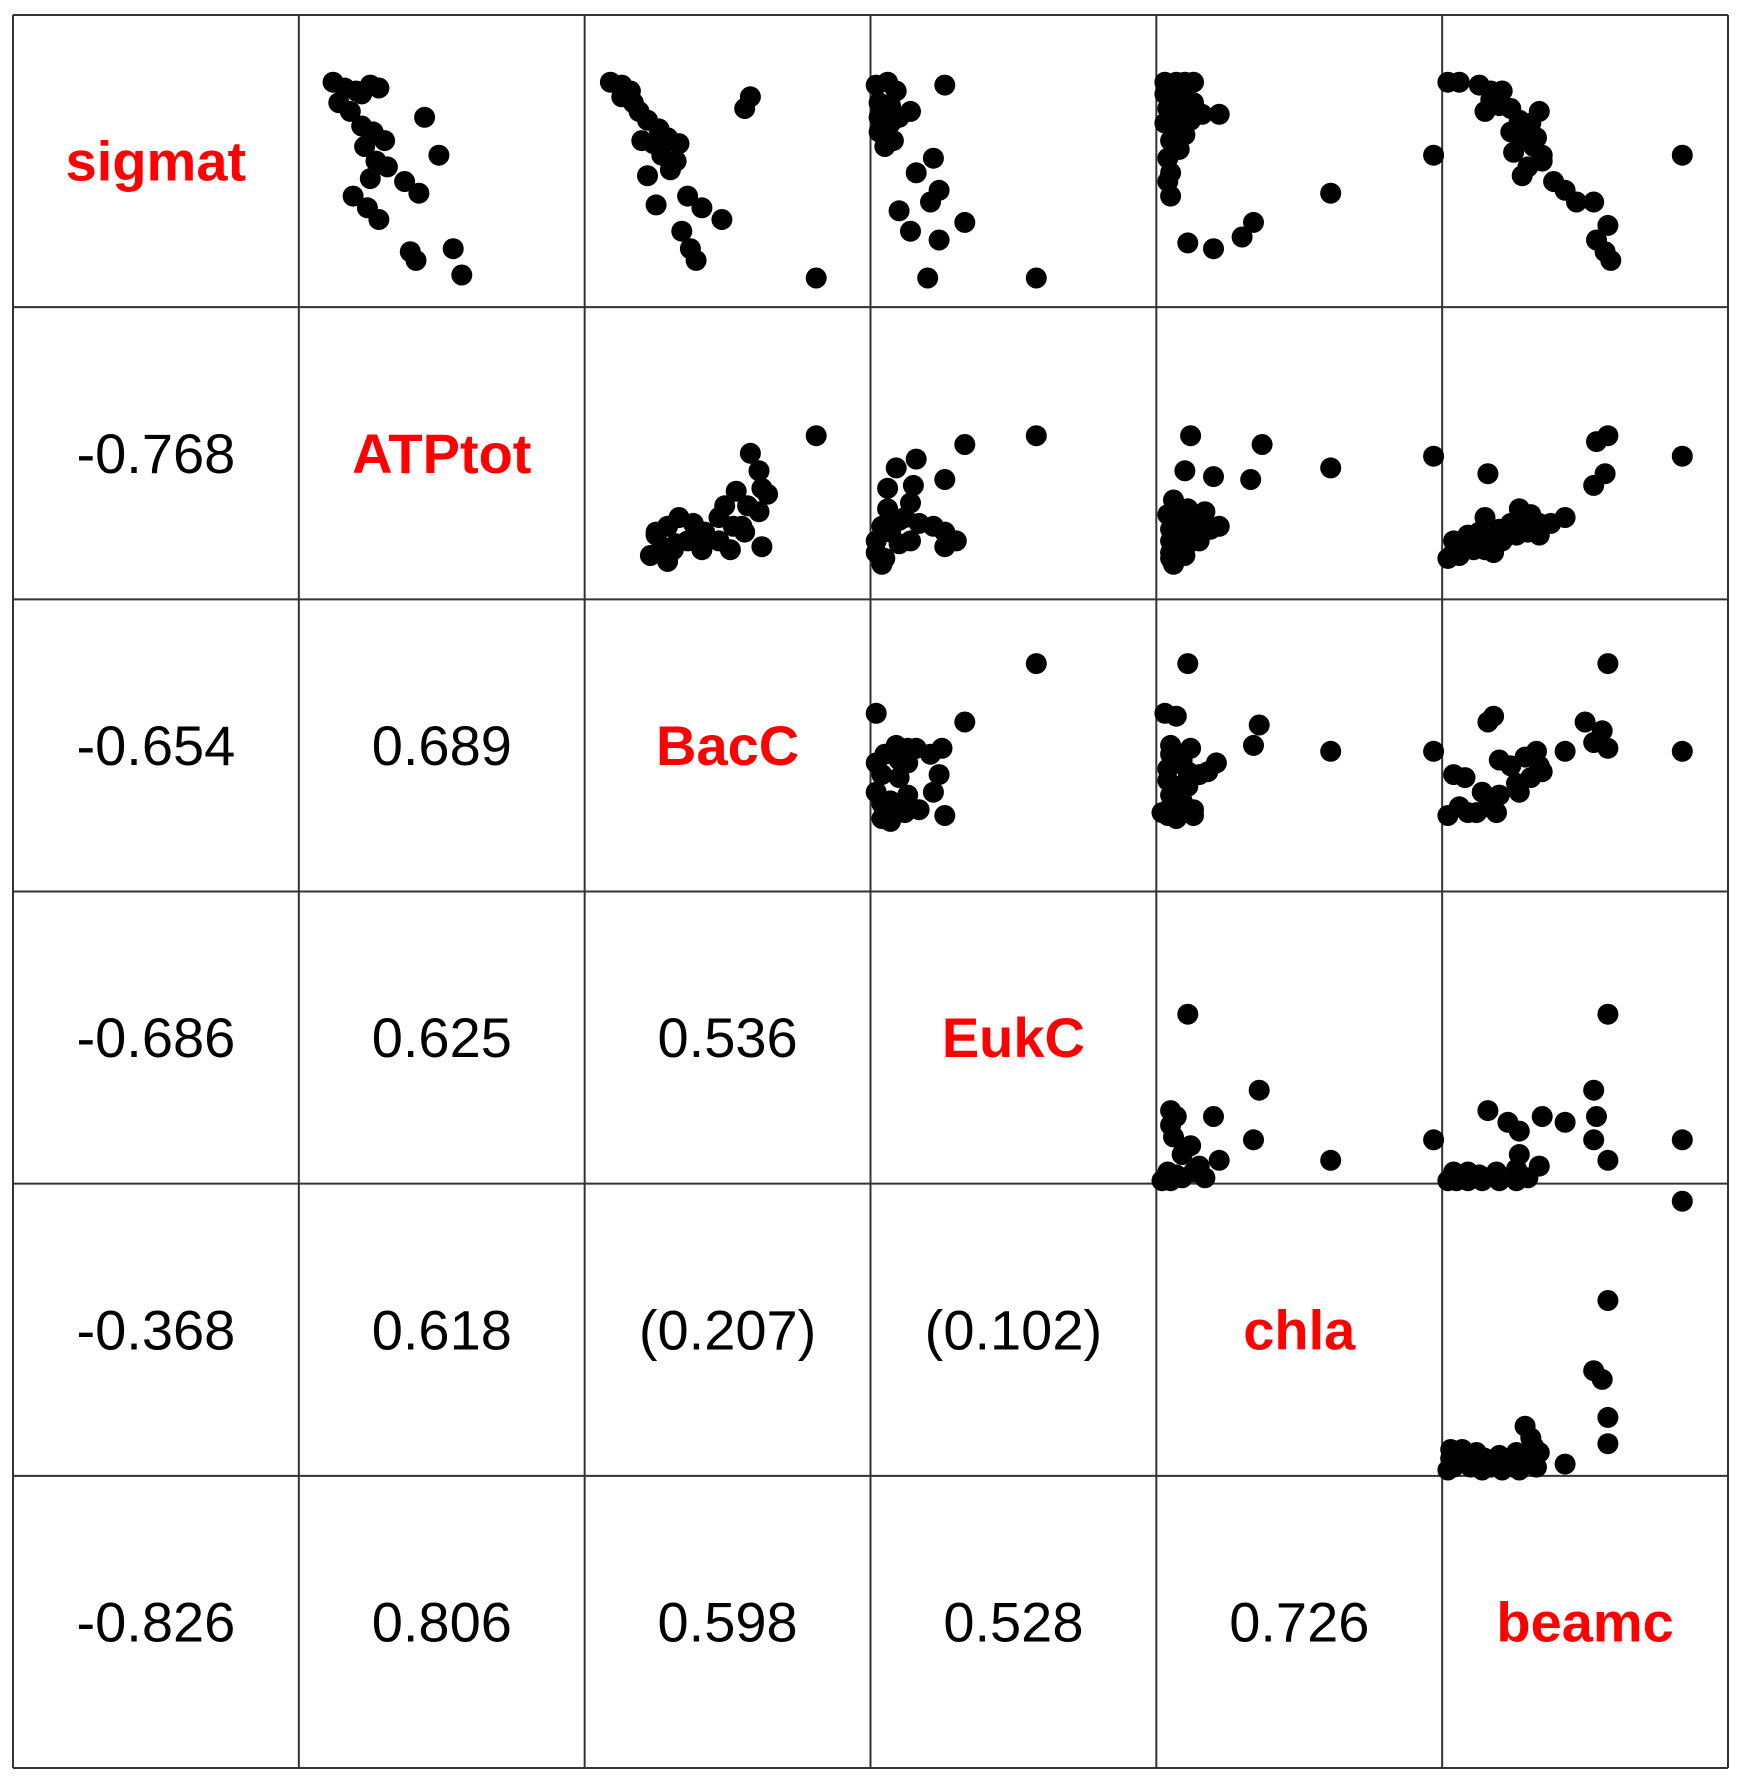 This screenshot has height=1787, width=1742. What do you see at coordinates (1298, 1097) in the screenshot?
I see `scatter-panel-EukC-chla` at bounding box center [1298, 1097].